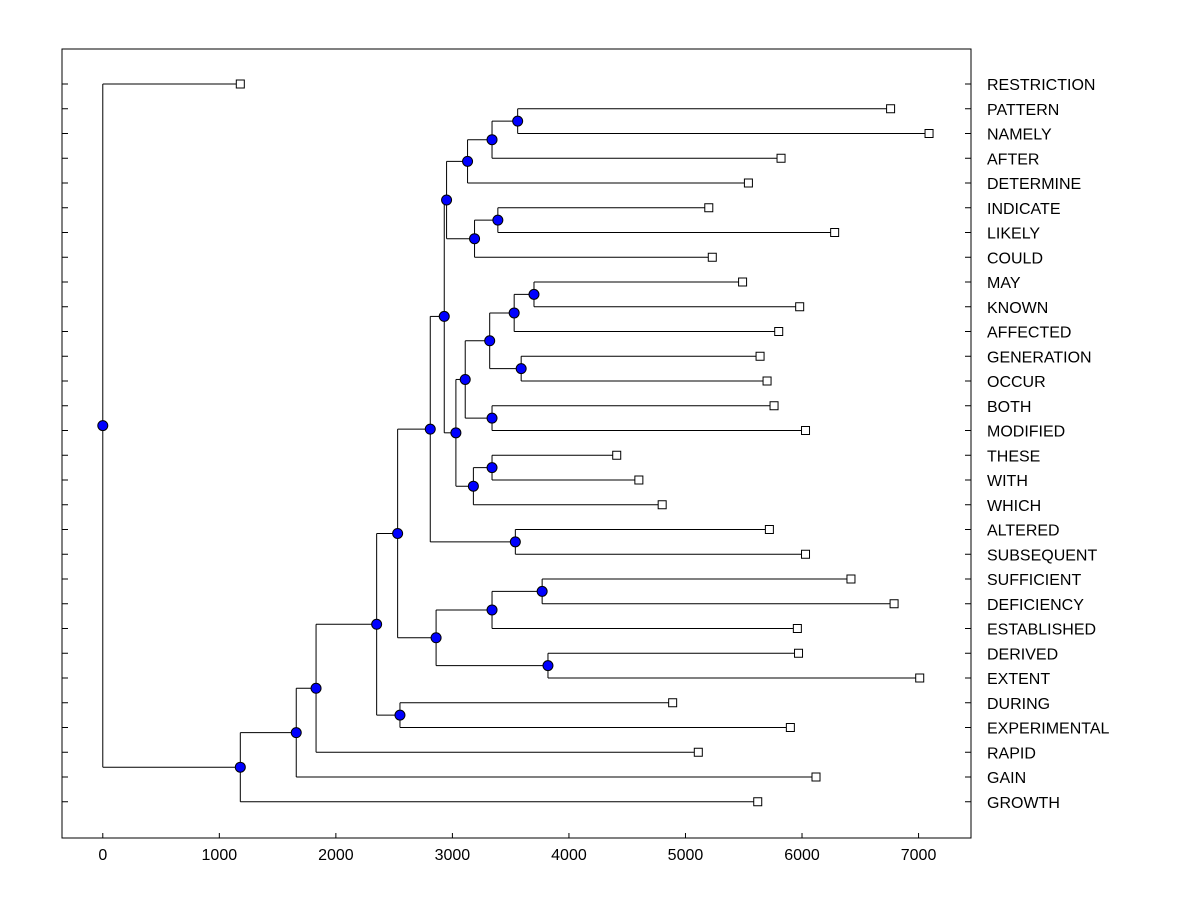 Image resolution: width=1200 pixels, height=900 pixels. I want to click on x-tick-label: 3000, so click(453, 855).